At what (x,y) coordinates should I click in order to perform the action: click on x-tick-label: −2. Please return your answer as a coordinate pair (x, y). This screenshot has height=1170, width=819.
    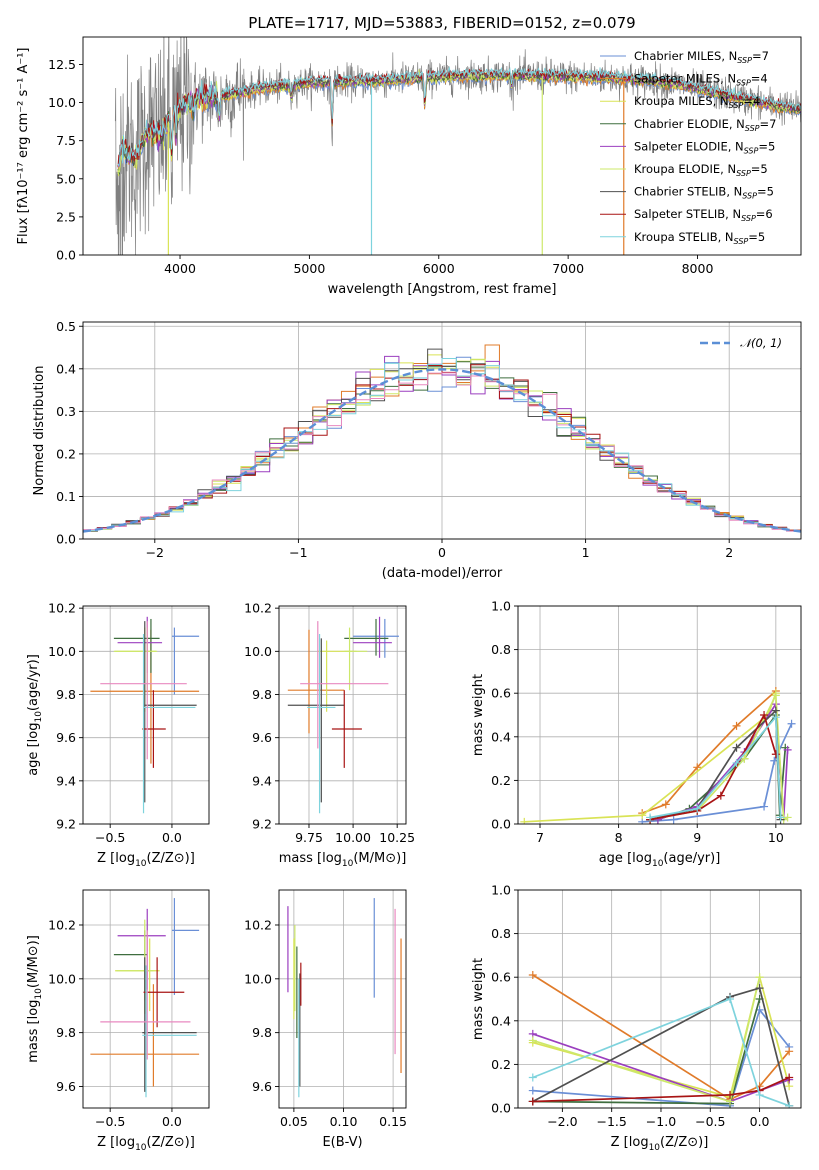
    Looking at the image, I should click on (155, 552).